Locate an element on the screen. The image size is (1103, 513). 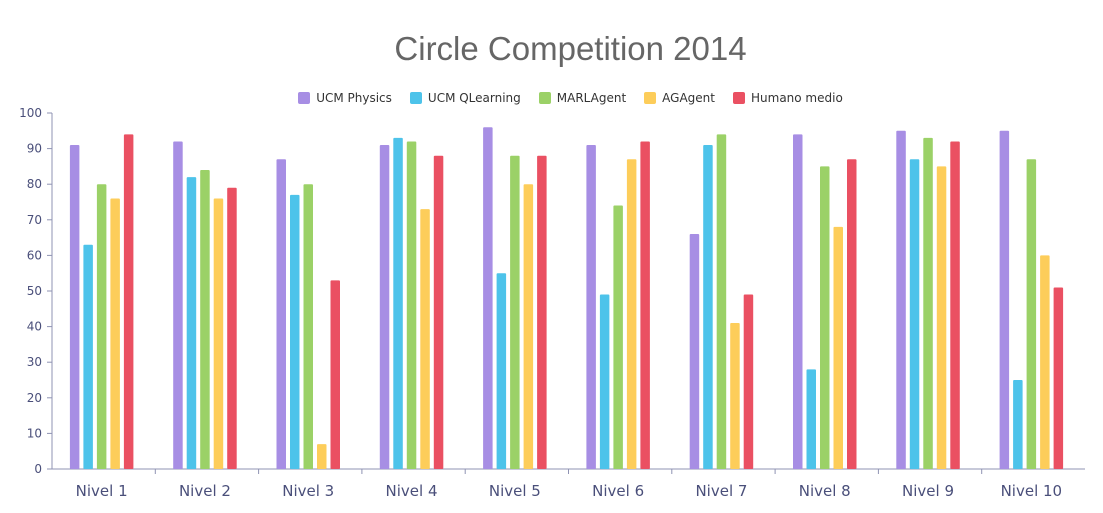
y-tick-label: 70 is located at coordinates (34, 220).